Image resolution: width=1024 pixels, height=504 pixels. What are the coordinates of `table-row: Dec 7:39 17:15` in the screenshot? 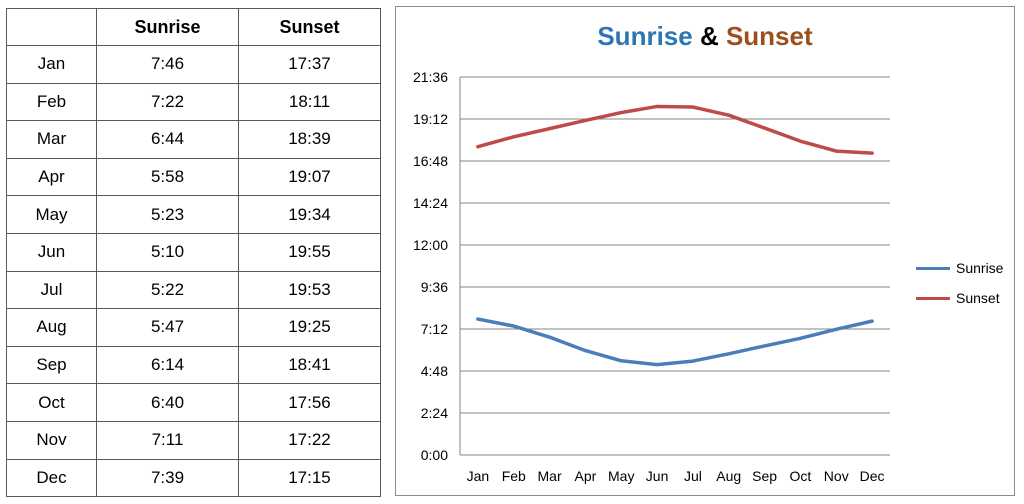 It's located at (193, 478).